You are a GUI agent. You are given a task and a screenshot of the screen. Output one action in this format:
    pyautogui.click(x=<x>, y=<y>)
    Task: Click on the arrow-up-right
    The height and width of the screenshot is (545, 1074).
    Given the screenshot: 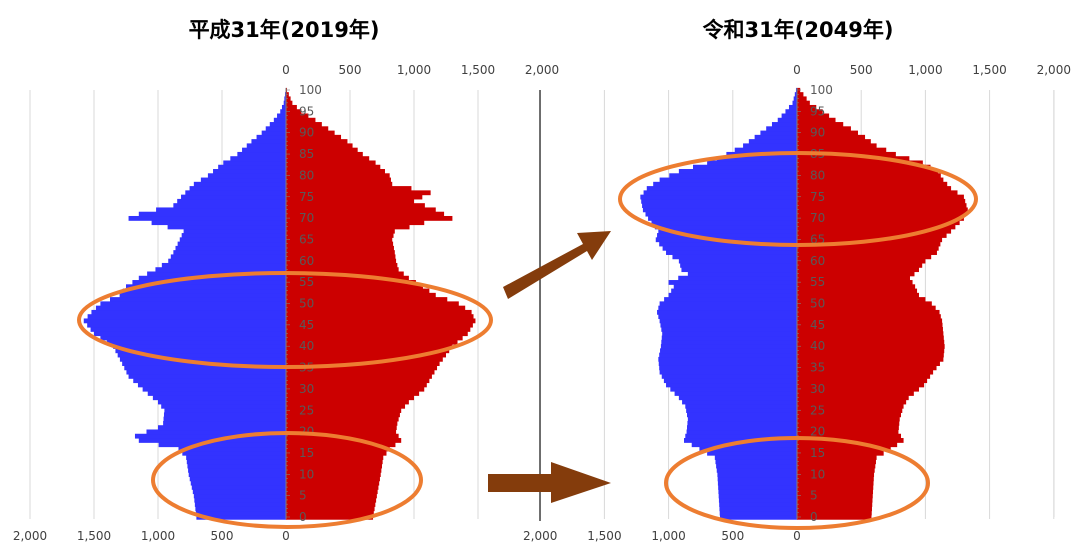 What is the action you would take?
    pyautogui.click(x=557, y=265)
    